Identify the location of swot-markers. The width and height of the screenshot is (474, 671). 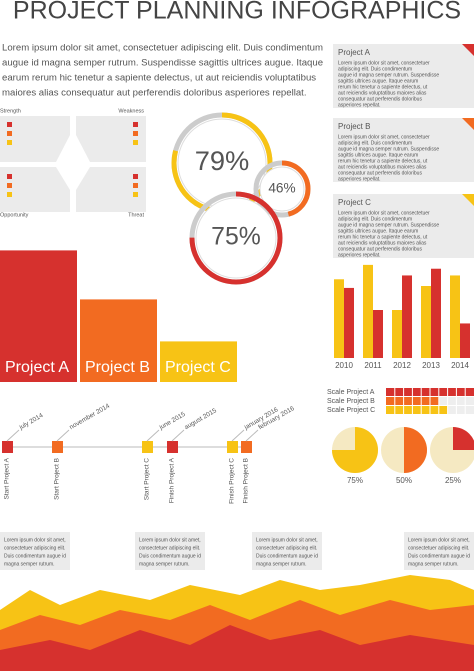
(72, 159).